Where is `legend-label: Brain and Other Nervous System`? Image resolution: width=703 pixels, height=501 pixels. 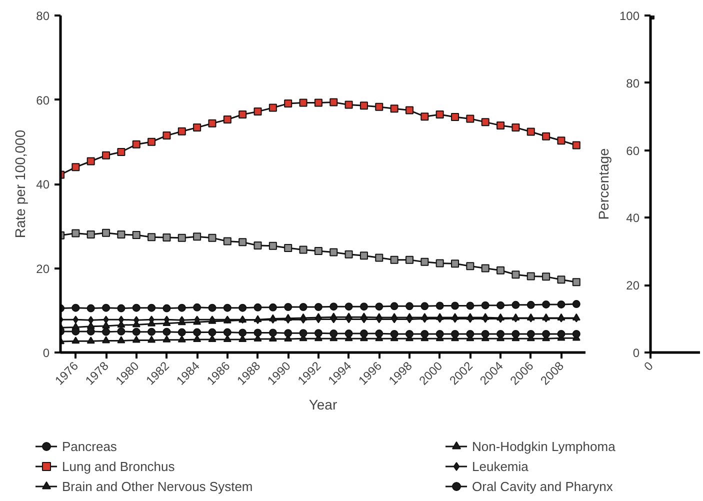
legend-label: Brain and Other Nervous System is located at coordinates (157, 486).